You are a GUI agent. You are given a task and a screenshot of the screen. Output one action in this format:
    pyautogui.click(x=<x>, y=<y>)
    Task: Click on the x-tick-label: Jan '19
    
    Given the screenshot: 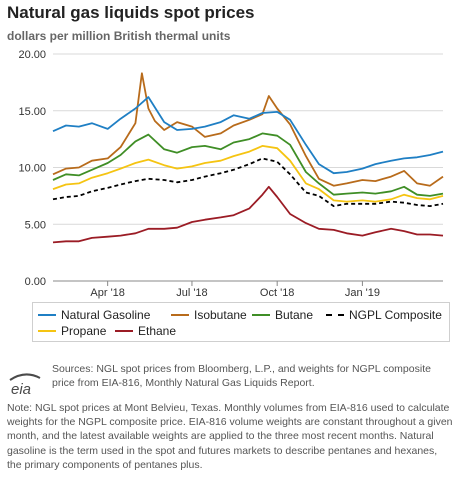 What is the action you would take?
    pyautogui.click(x=362, y=293)
    